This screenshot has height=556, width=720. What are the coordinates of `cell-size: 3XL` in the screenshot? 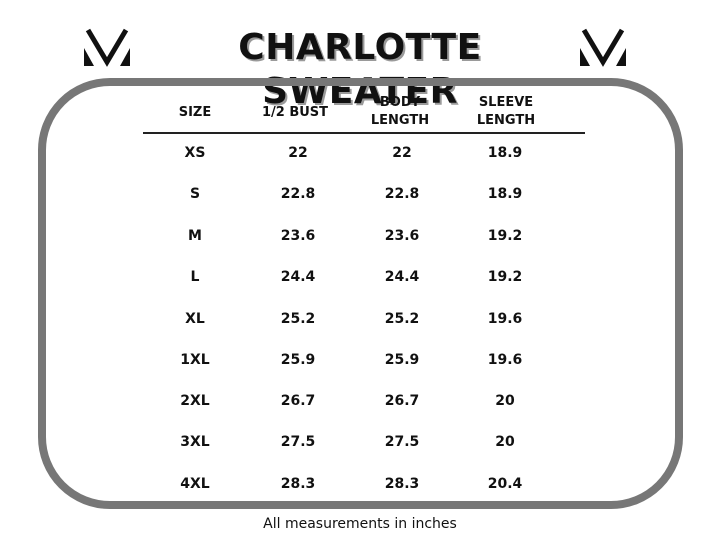 It's located at (195, 442).